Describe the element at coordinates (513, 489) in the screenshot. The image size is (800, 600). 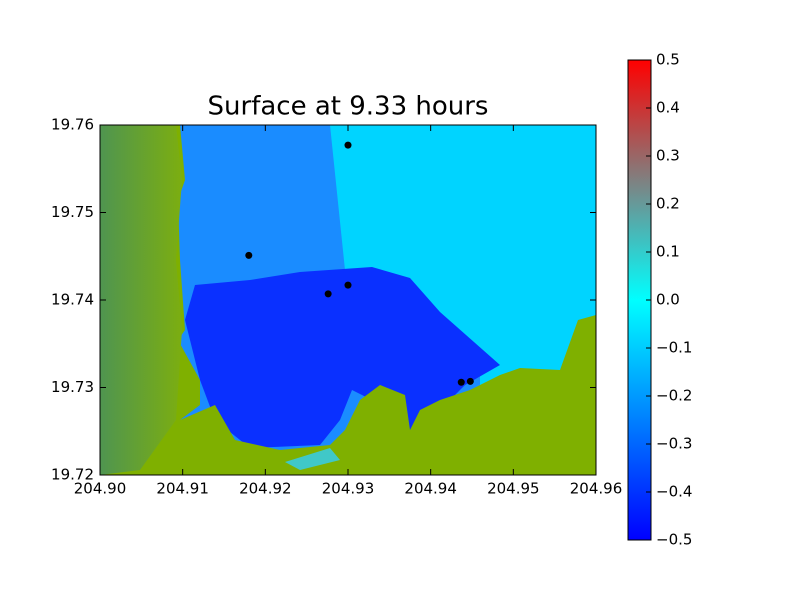
I see `x-tick-label: 204.95` at that location.